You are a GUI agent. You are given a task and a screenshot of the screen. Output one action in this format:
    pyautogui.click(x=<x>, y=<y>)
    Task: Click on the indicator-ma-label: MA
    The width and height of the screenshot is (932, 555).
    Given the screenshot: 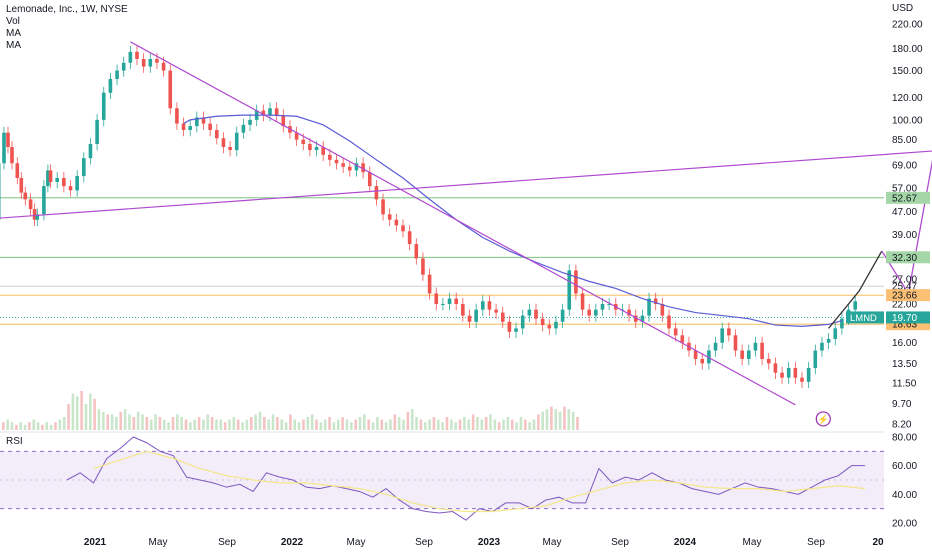 What is the action you would take?
    pyautogui.click(x=13, y=34)
    